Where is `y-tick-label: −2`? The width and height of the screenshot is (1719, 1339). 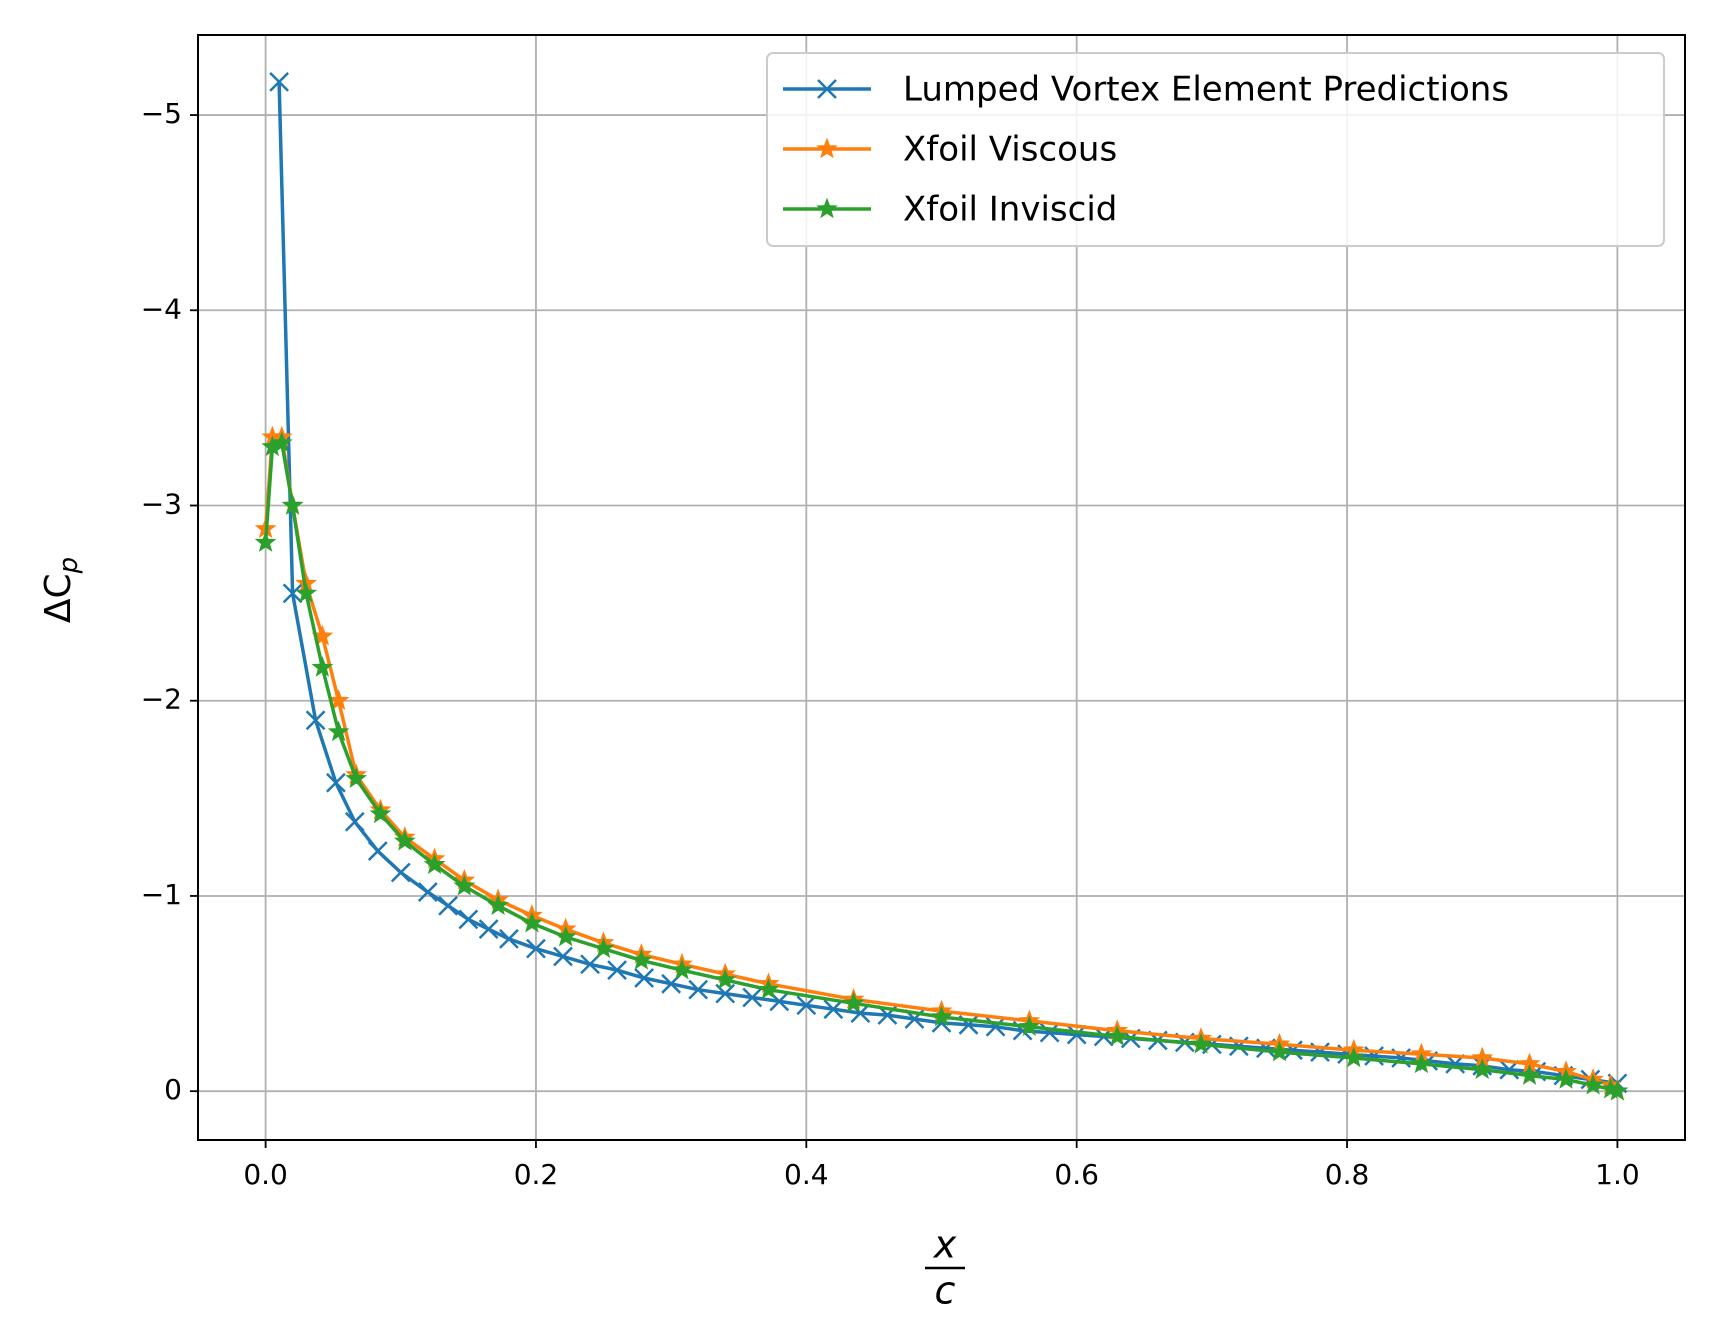 y-tick-label: −2 is located at coordinates (161, 699).